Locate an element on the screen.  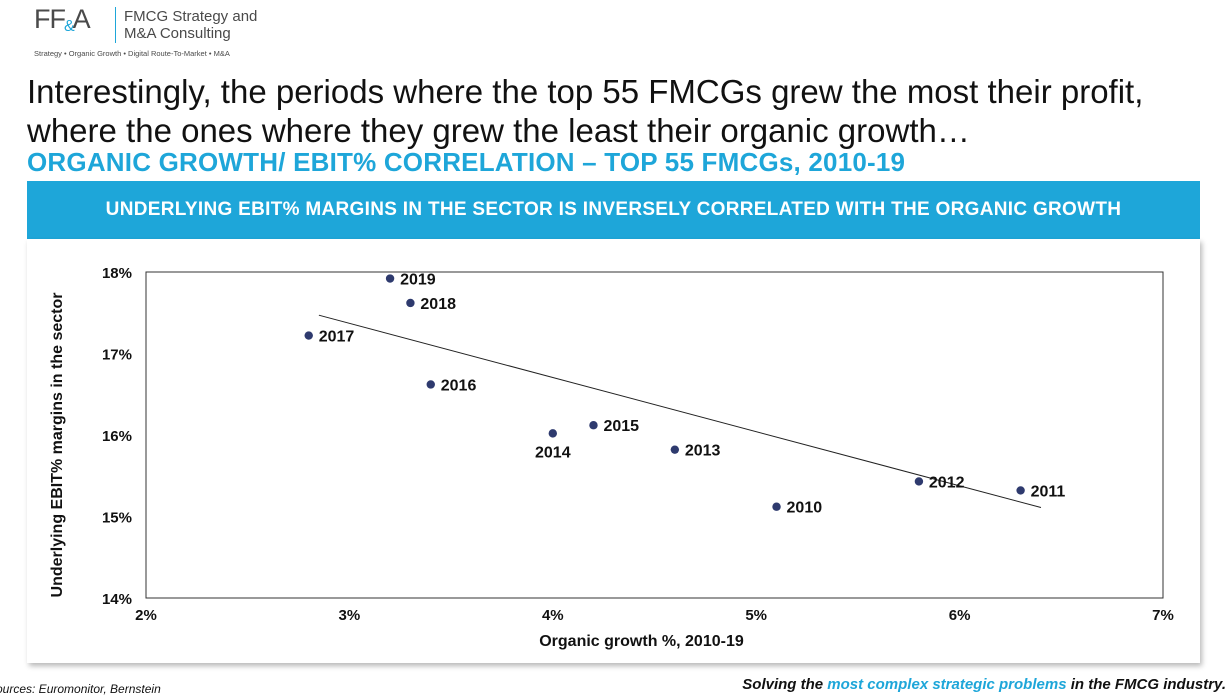
x-tick-label: 2% is located at coordinates (146, 615).